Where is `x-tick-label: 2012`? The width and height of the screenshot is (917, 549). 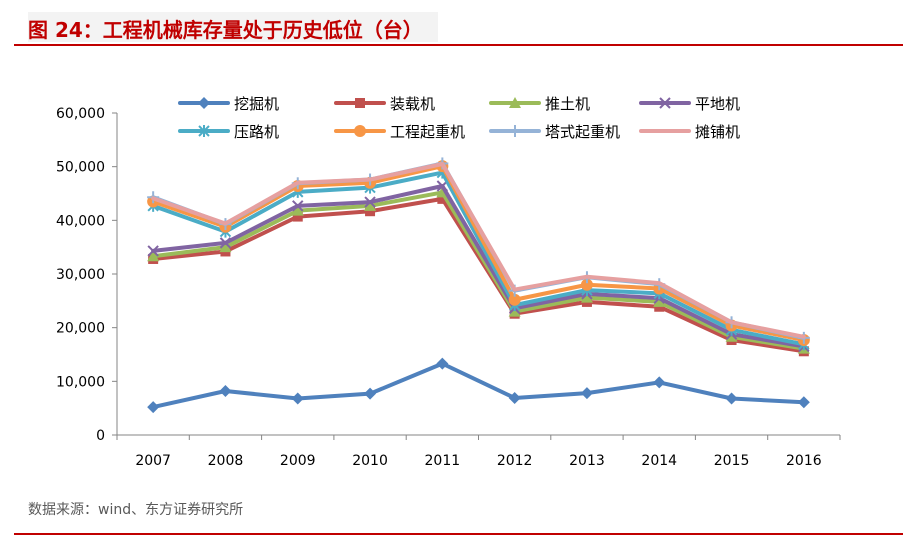
x-tick-label: 2012 is located at coordinates (515, 461).